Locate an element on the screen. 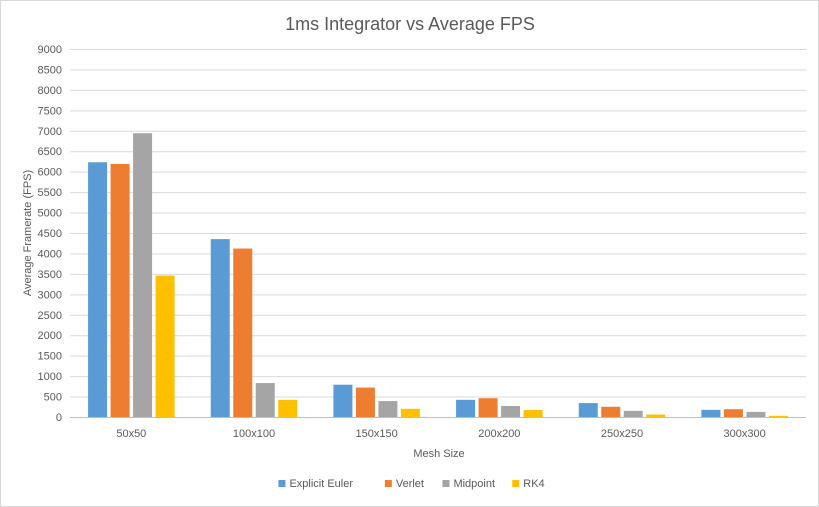 This screenshot has width=819, height=507. y-tick-label: 1000 is located at coordinates (50, 377).